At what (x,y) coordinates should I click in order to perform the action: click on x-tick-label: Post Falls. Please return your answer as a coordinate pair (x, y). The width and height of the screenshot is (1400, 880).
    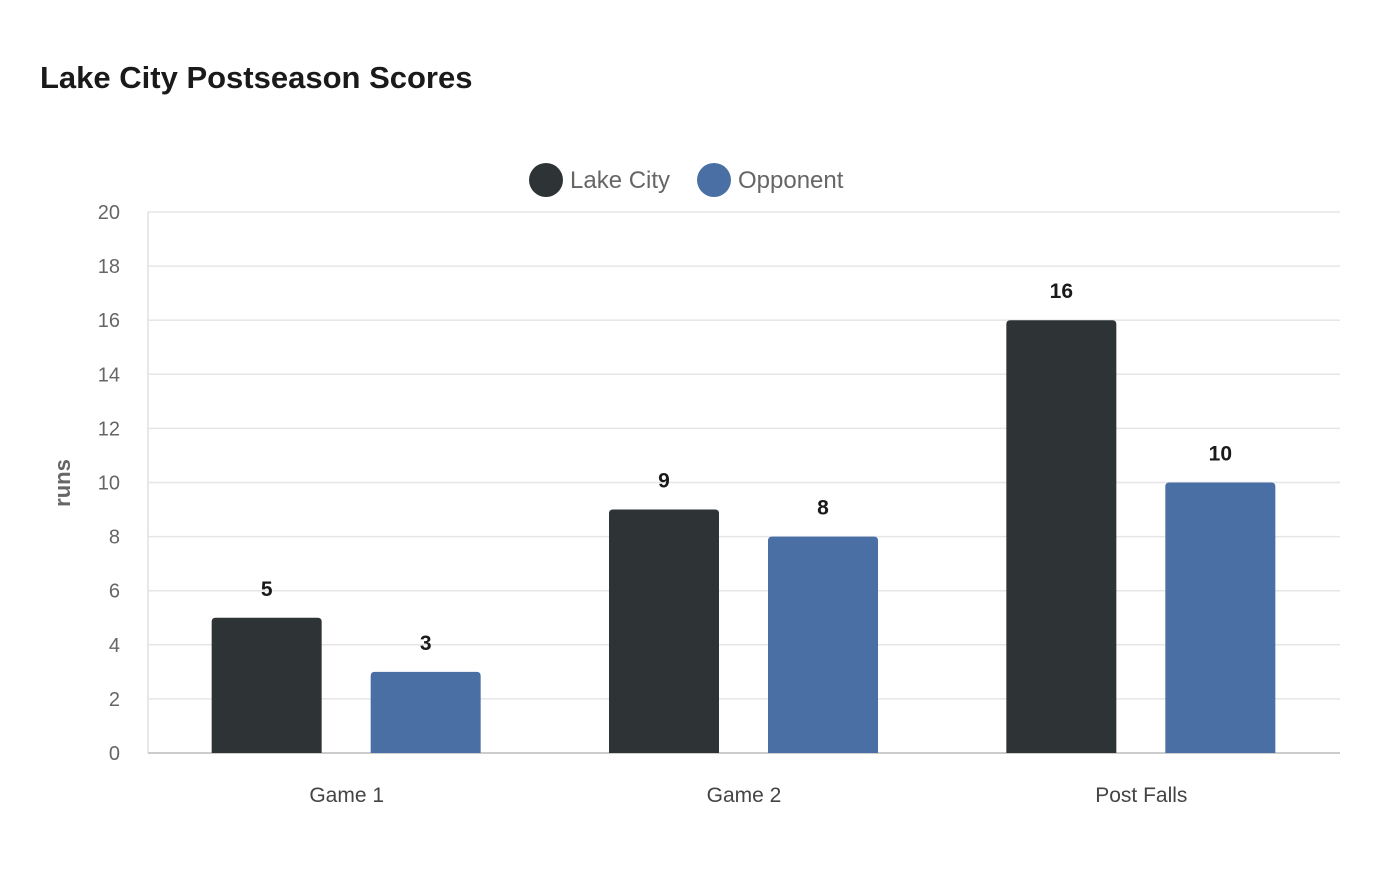
    Looking at the image, I should click on (1141, 795).